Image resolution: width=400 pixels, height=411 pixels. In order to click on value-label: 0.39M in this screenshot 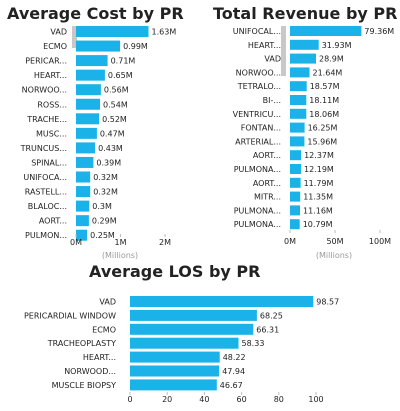, I will do `click(108, 162)`.